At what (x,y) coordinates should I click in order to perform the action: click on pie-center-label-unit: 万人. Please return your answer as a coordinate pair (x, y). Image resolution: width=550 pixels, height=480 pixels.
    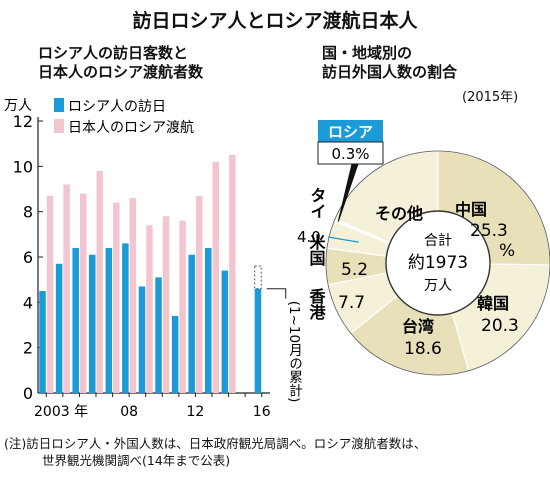
    Looking at the image, I should click on (438, 286).